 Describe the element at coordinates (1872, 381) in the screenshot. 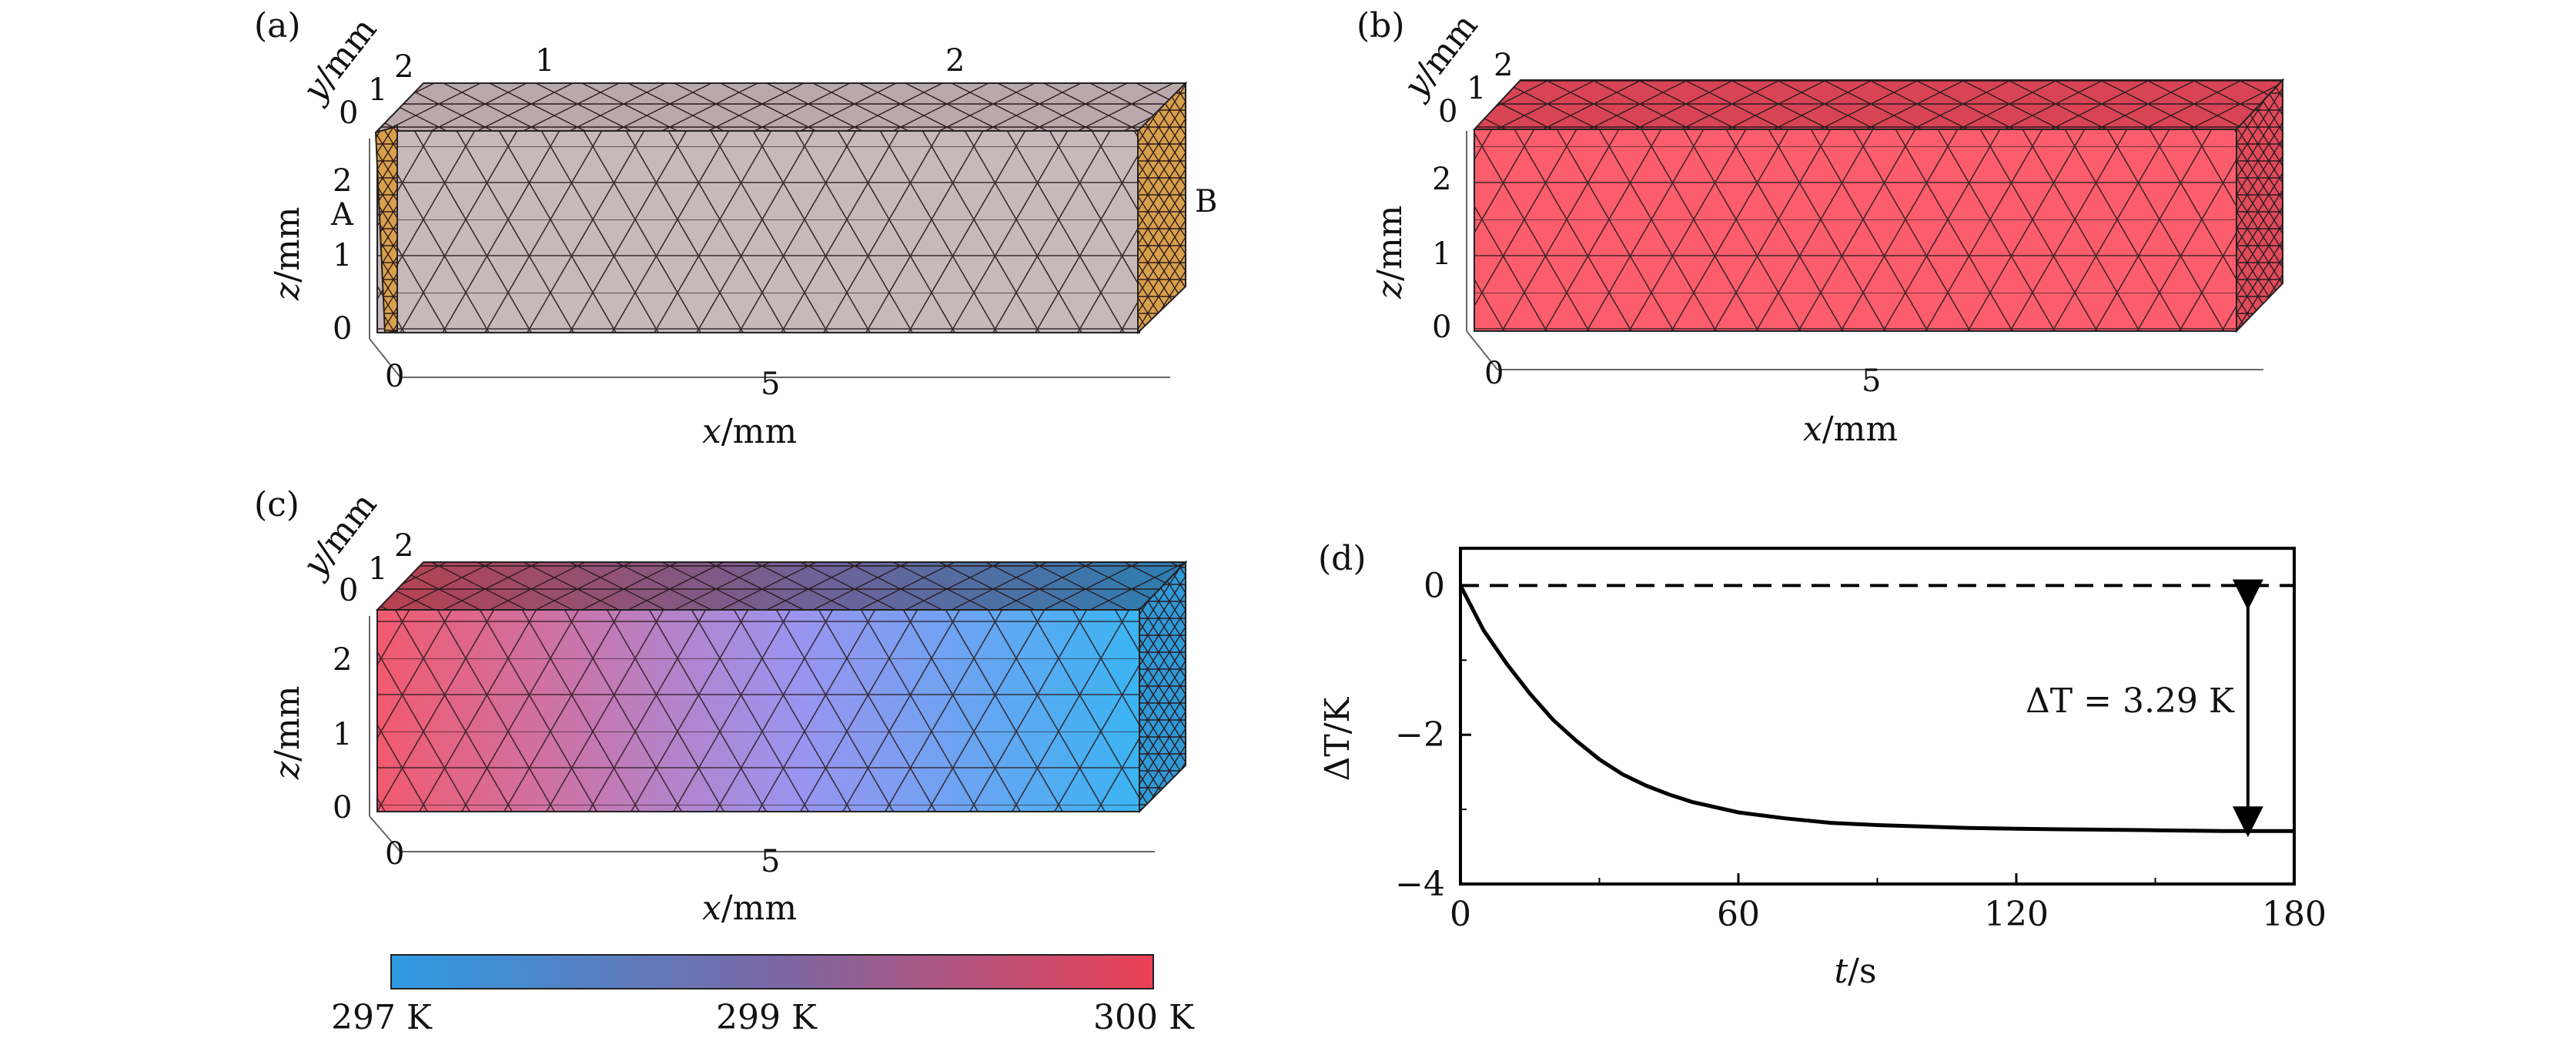

I see `panel-b-x-tick-5: 5` at that location.